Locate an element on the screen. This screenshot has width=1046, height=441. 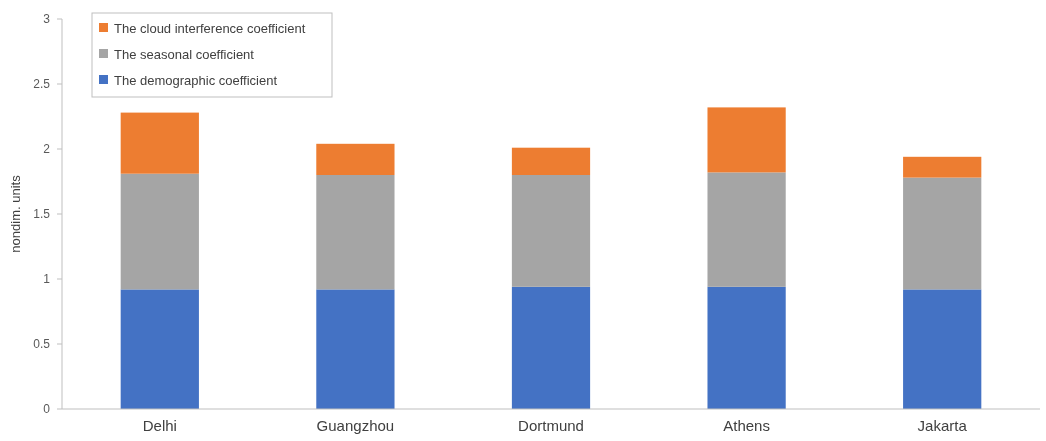
x-tick-label: Dortmund is located at coordinates (551, 425).